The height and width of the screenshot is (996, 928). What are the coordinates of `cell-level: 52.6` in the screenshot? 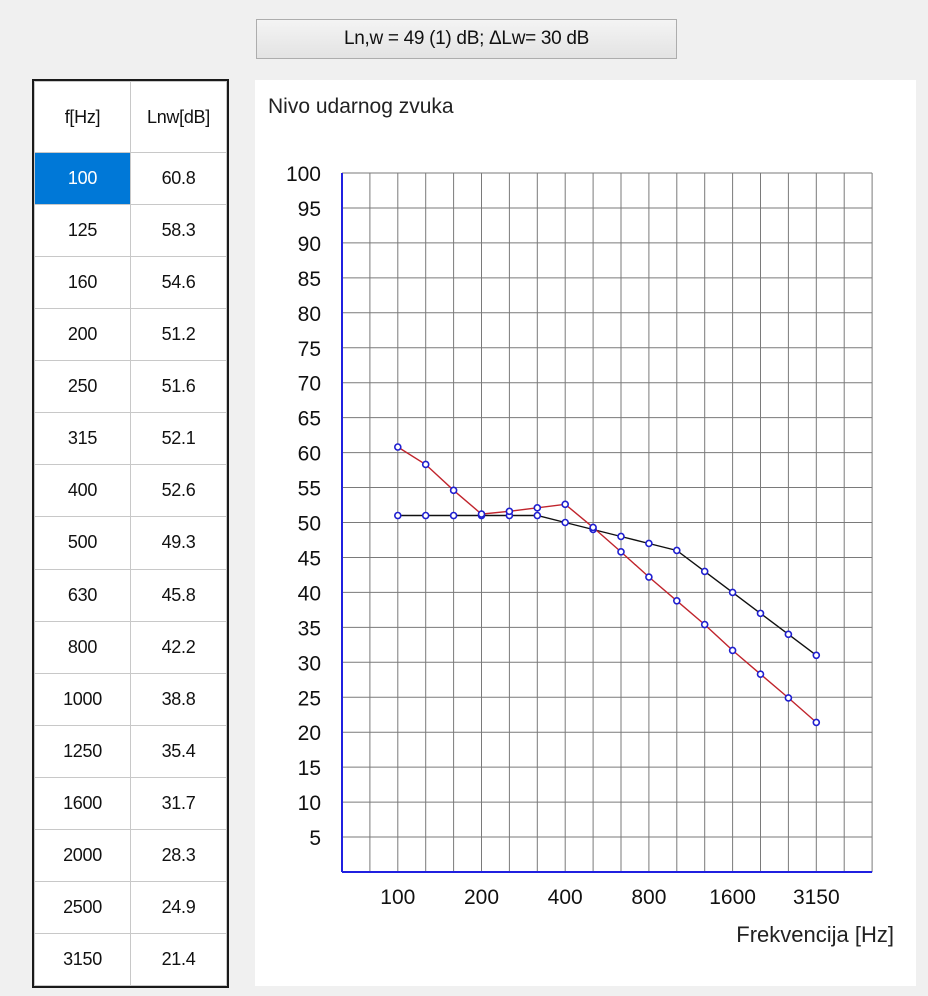 It's located at (178, 491).